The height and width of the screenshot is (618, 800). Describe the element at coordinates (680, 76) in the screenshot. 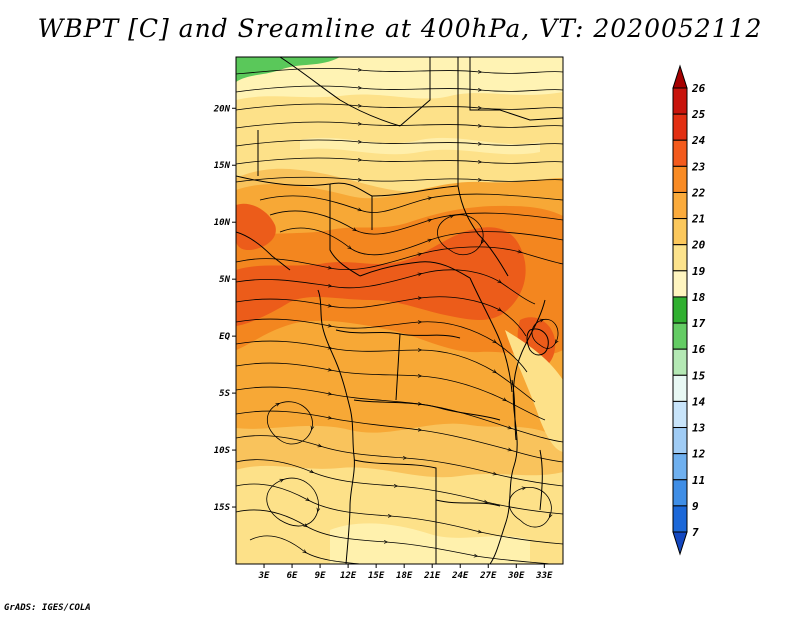

I see `colorbar-top-arrow` at that location.